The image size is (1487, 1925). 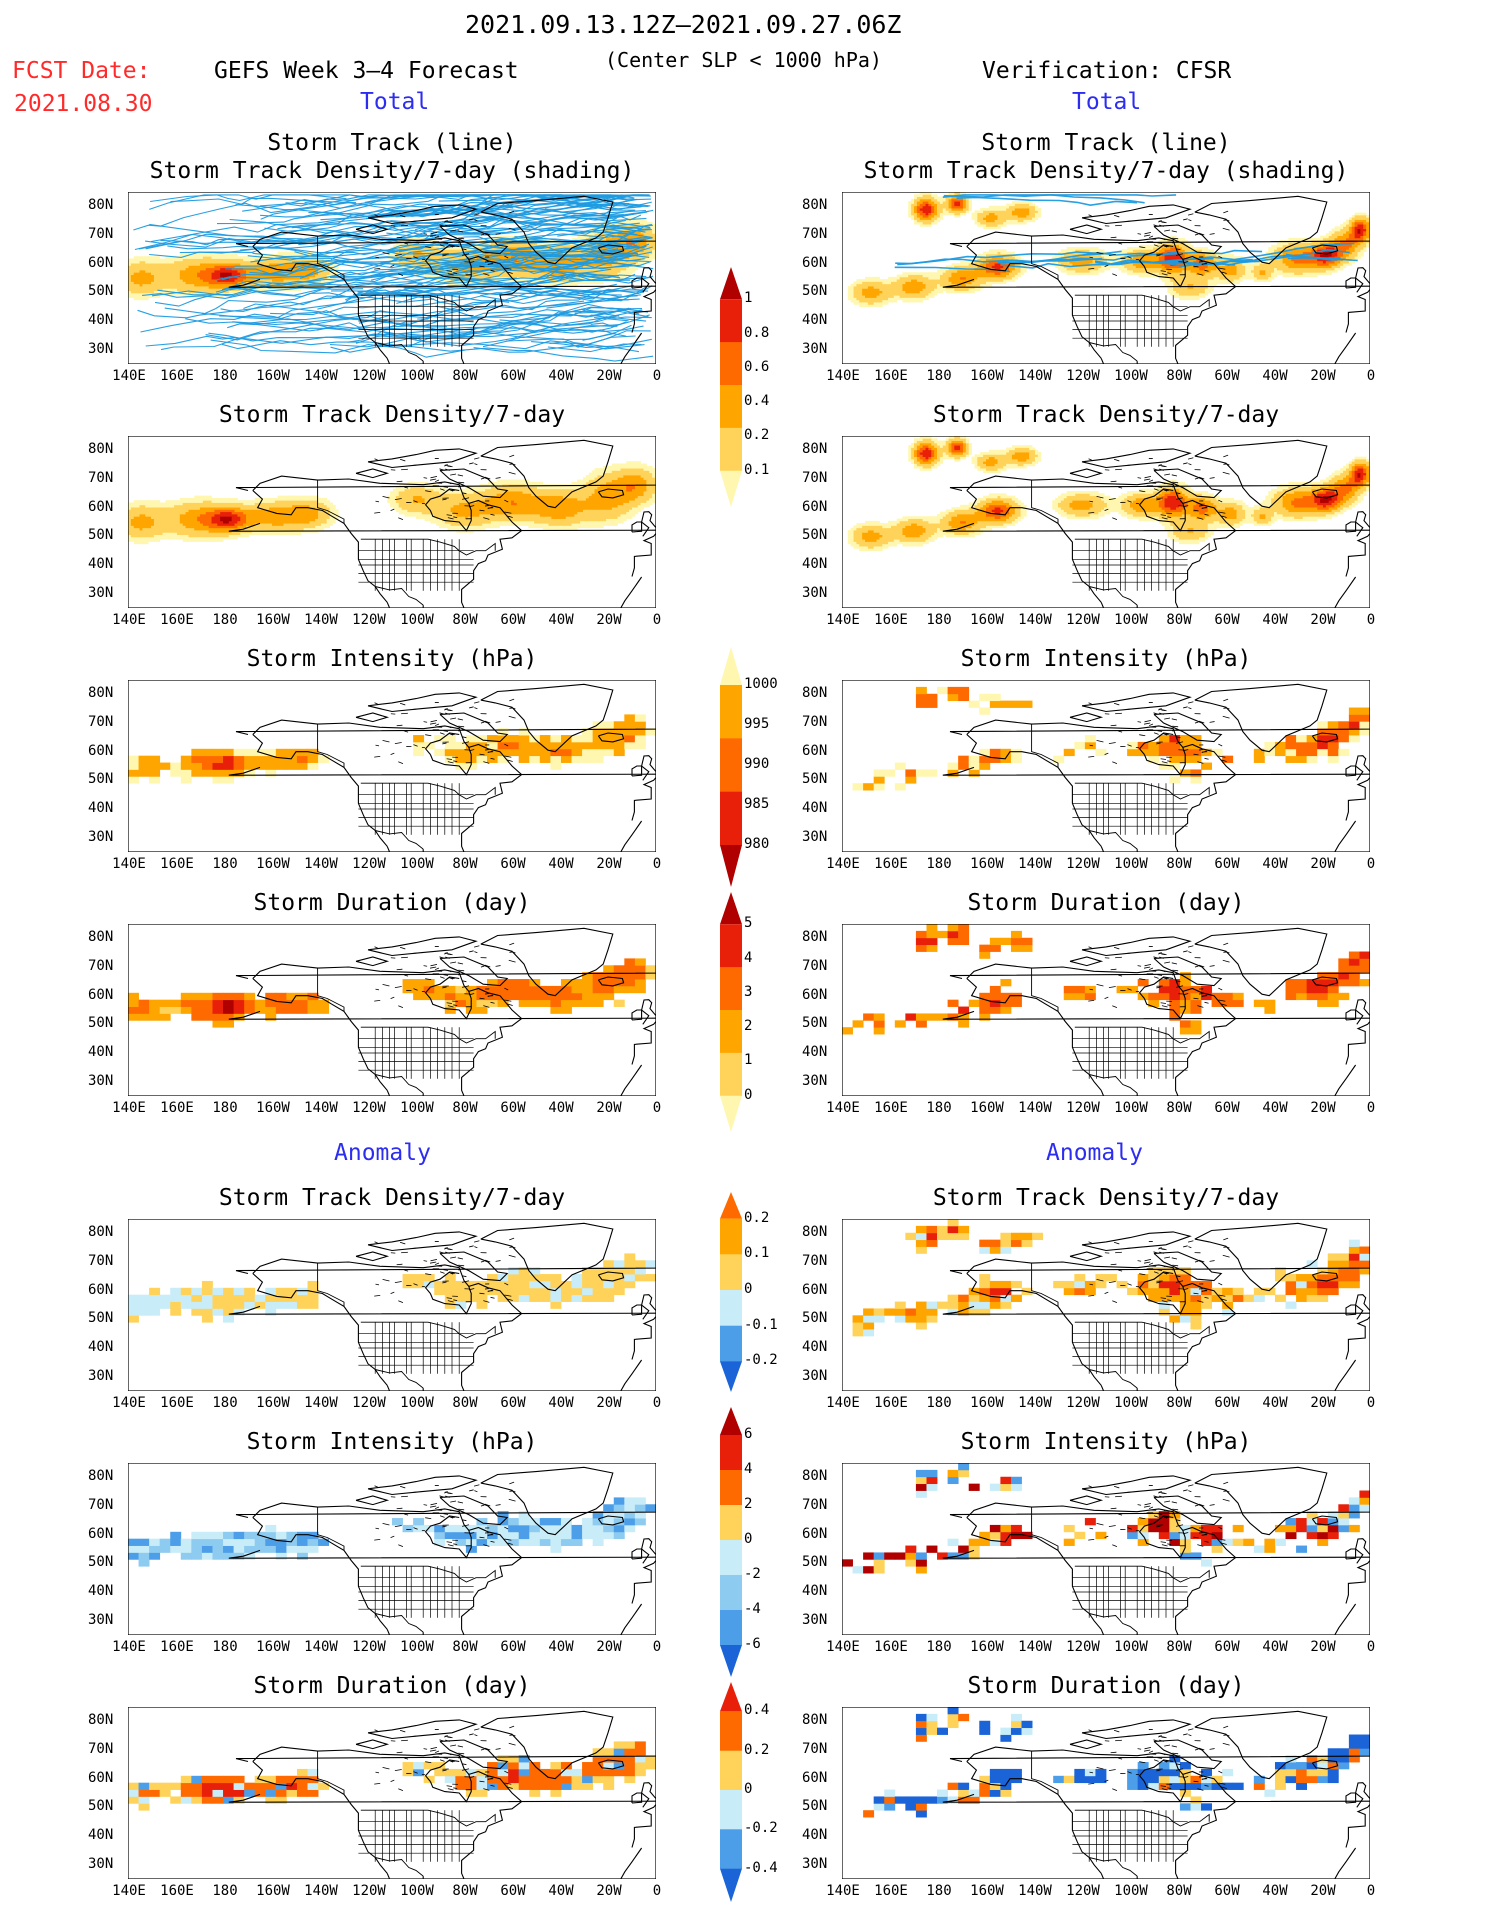 What do you see at coordinates (1106, 766) in the screenshot?
I see `map-panel-ob-int` at bounding box center [1106, 766].